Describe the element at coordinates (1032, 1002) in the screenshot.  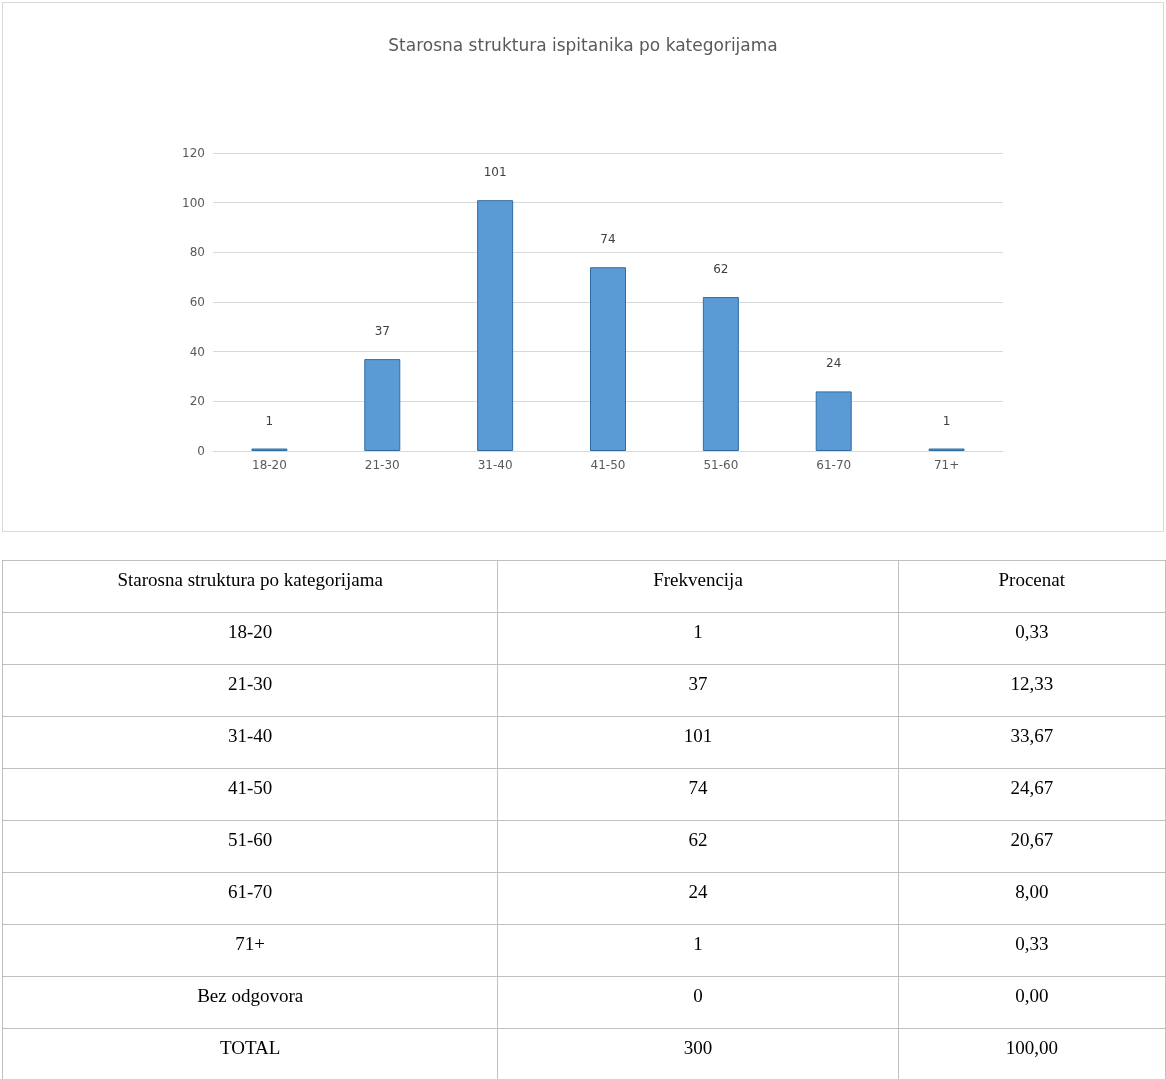
I see `data-label: 0,00` at that location.